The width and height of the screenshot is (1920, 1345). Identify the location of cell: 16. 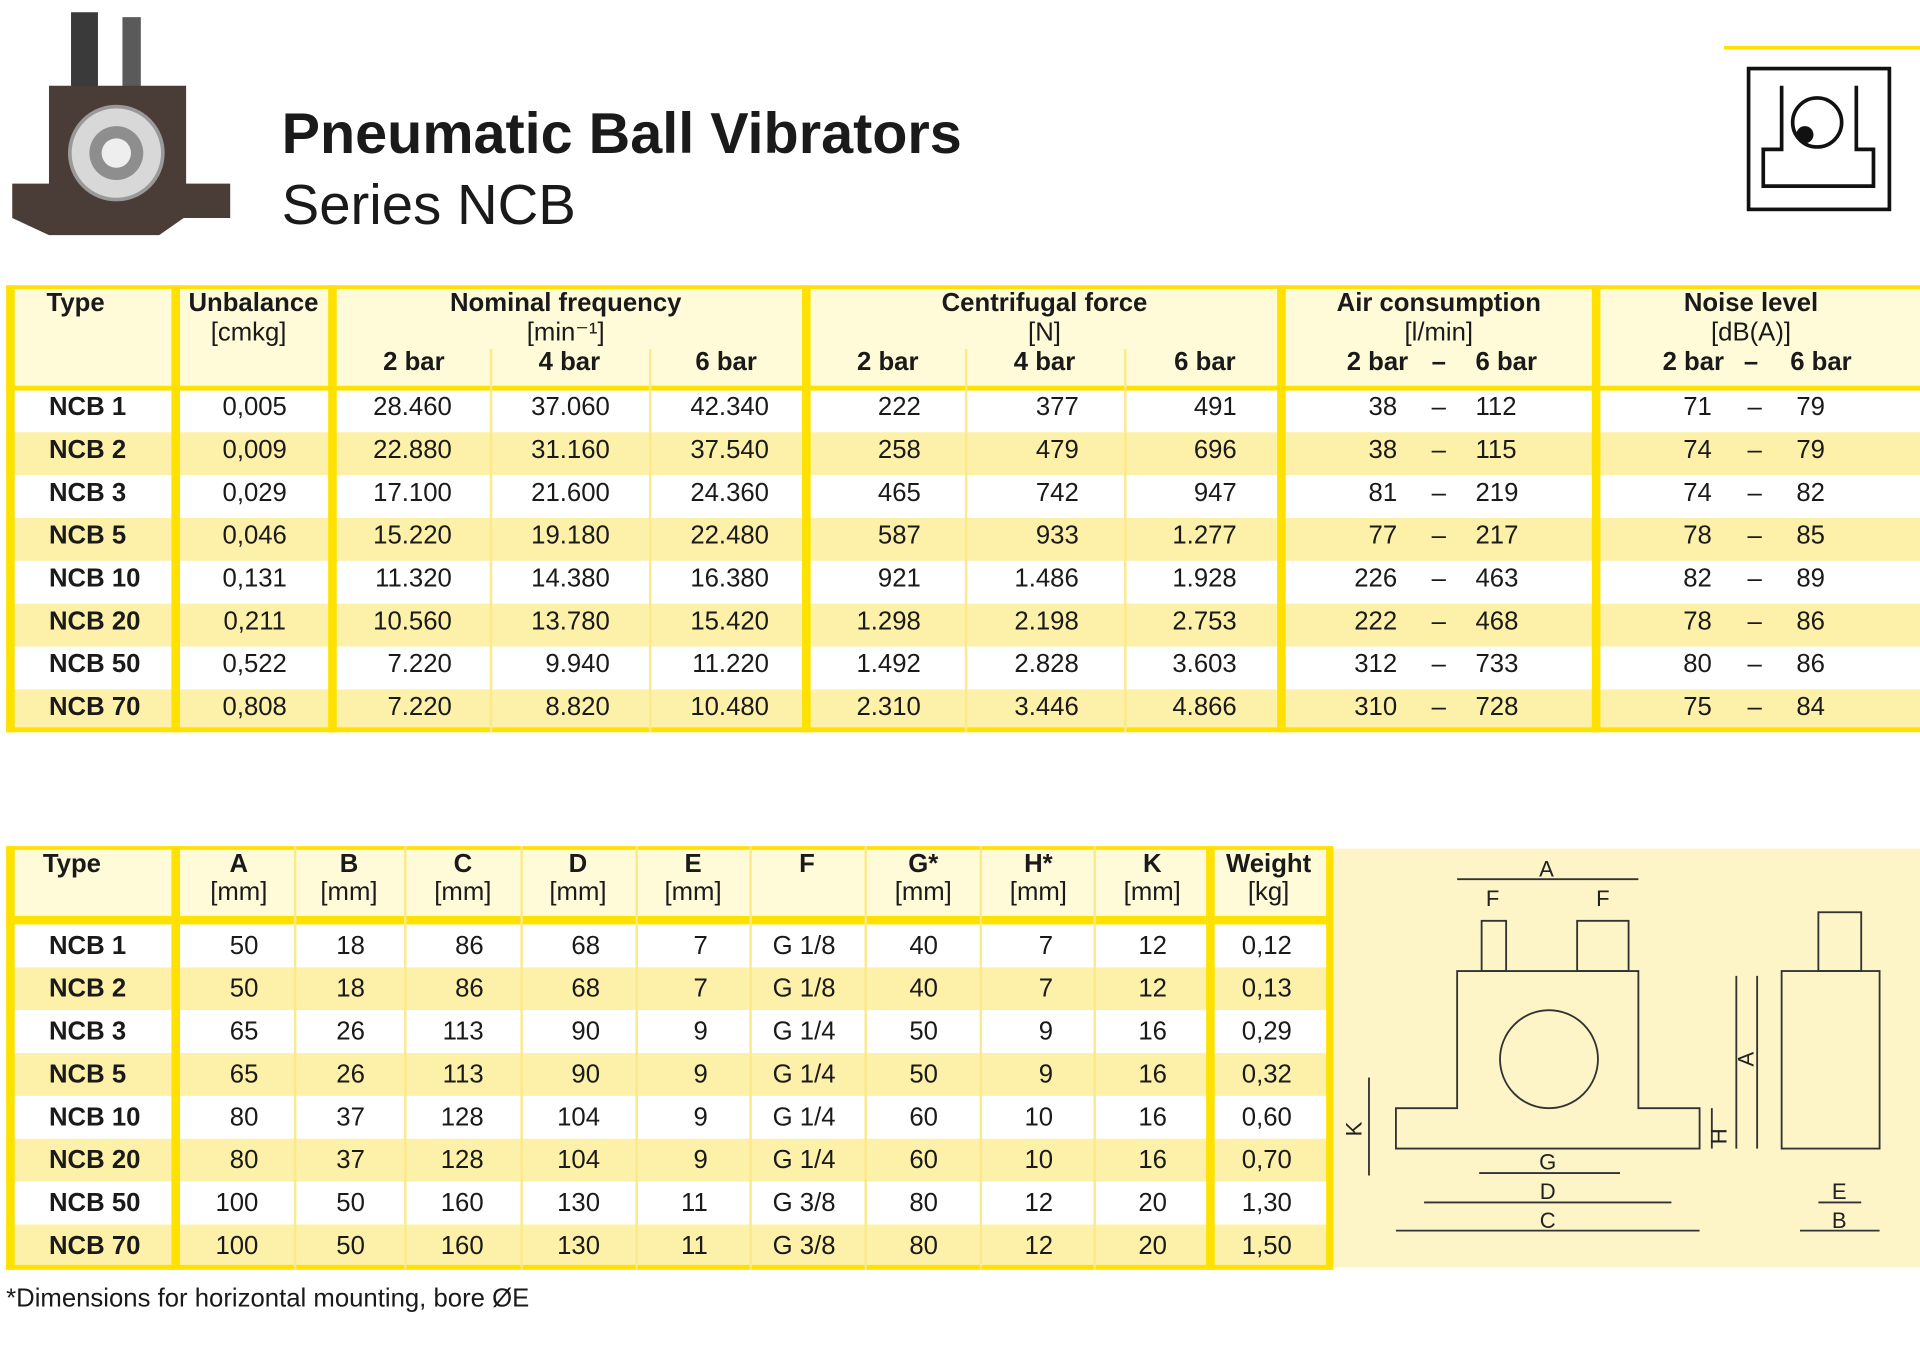
(1152, 1117).